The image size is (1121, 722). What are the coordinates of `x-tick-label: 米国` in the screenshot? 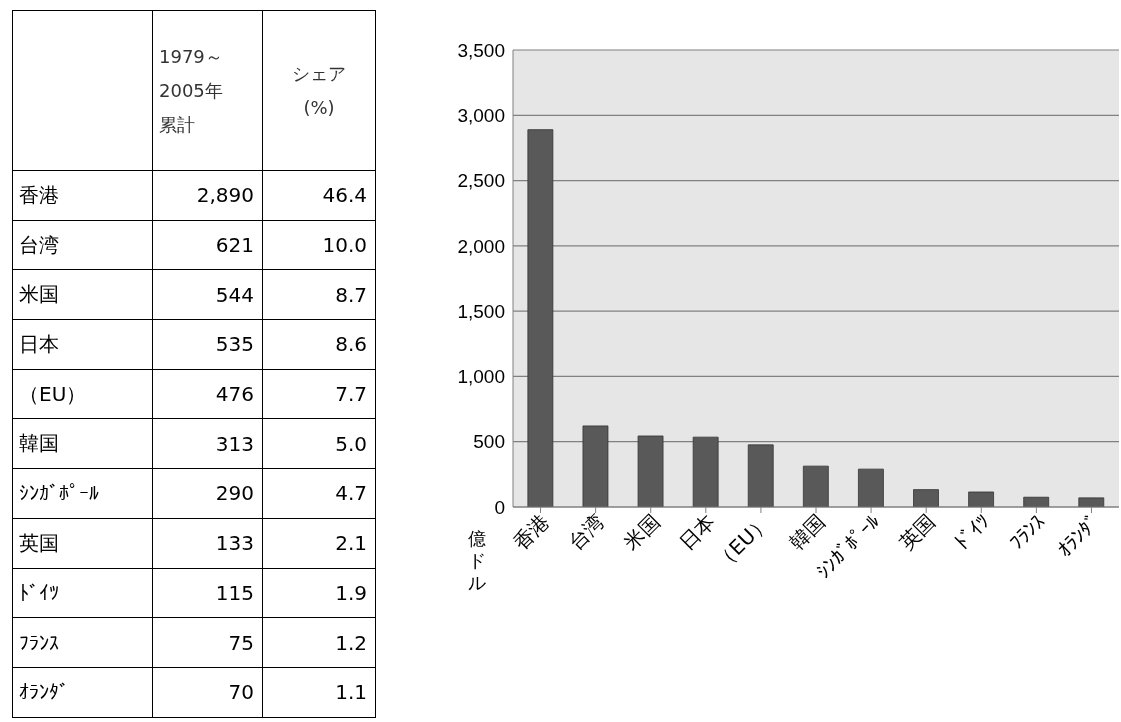 It's located at (642, 532).